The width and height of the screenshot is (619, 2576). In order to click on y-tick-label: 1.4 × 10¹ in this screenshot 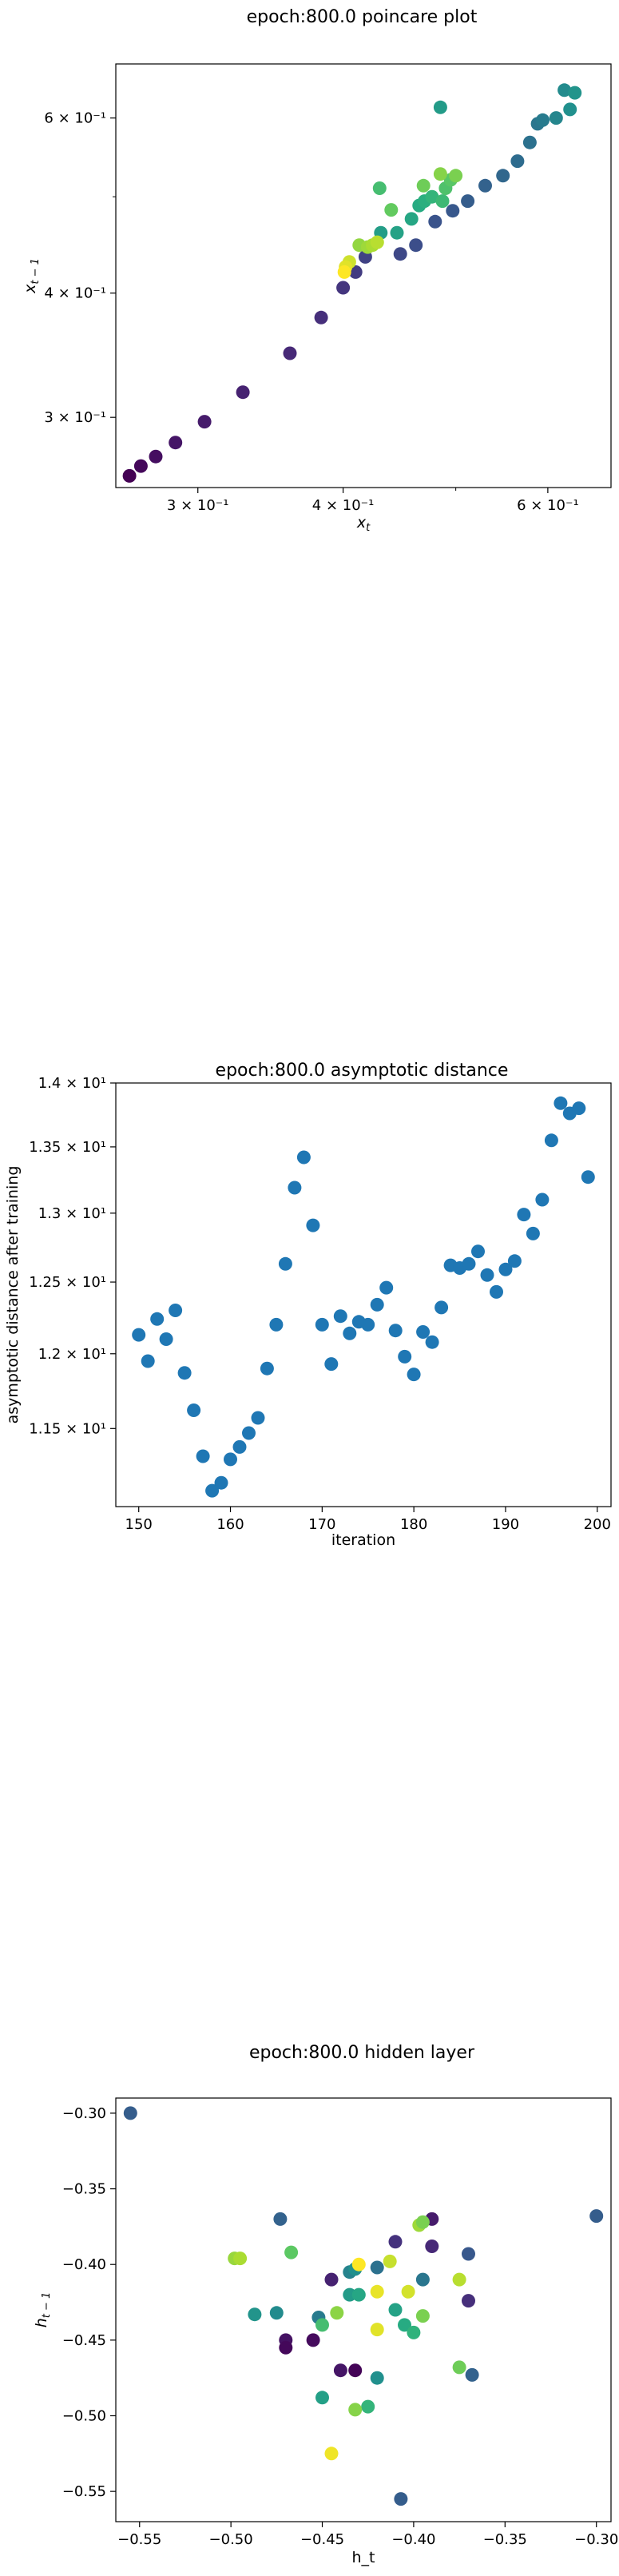, I will do `click(72, 1083)`.